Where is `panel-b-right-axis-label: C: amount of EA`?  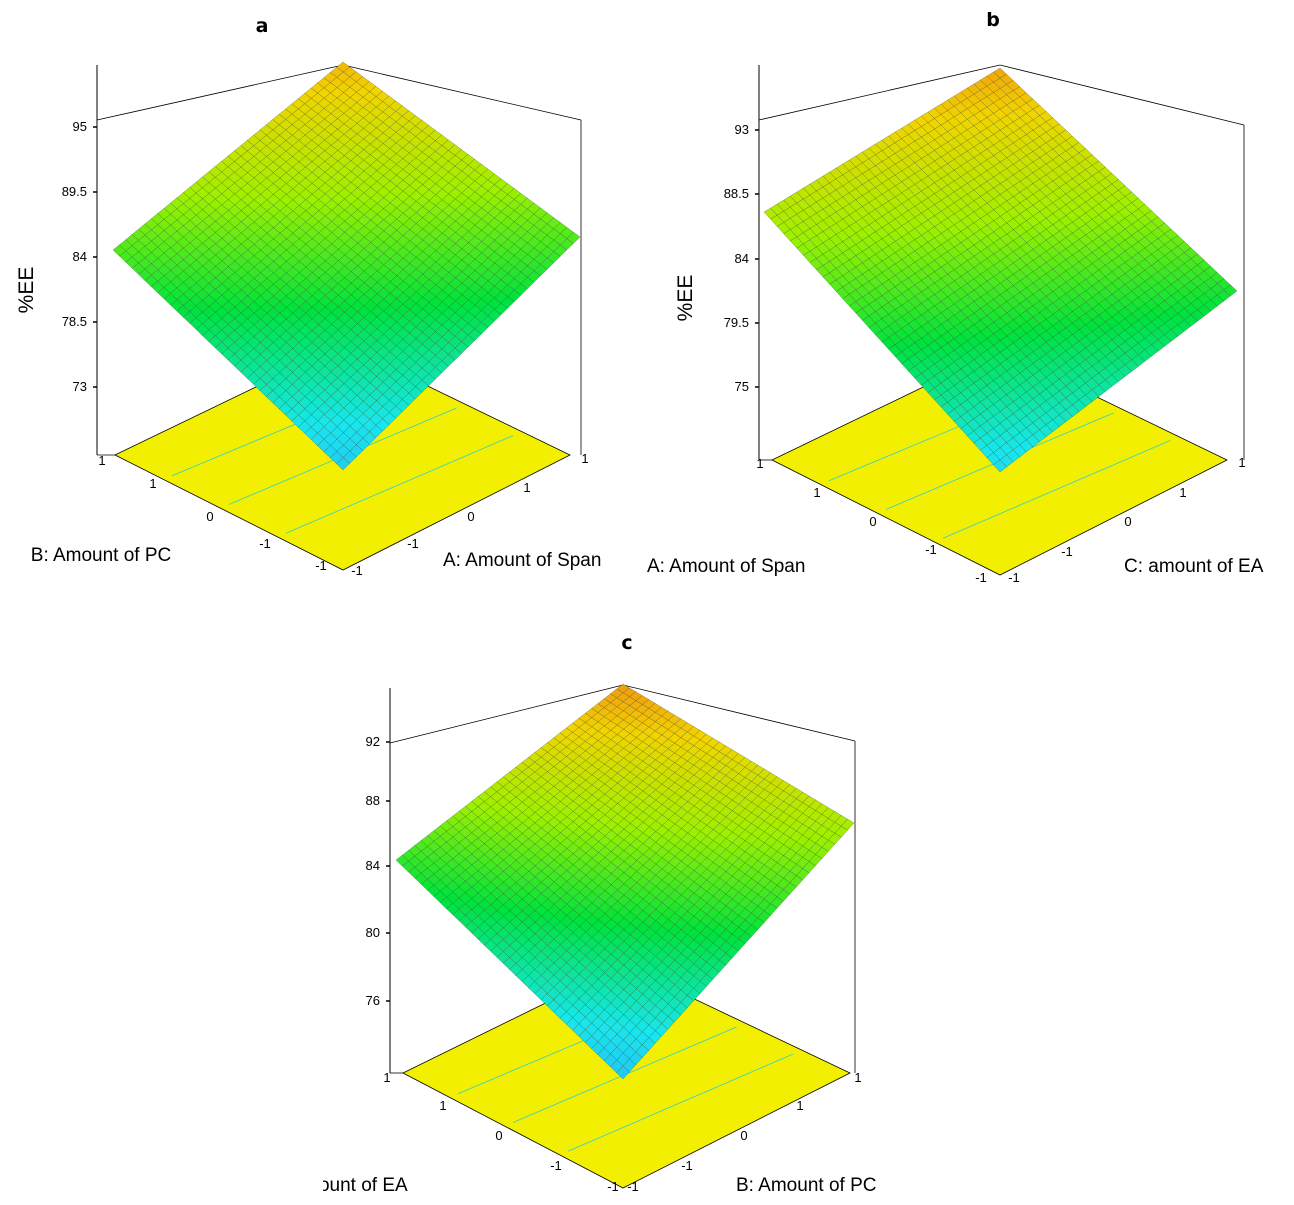 panel-b-right-axis-label: C: amount of EA is located at coordinates (1194, 566).